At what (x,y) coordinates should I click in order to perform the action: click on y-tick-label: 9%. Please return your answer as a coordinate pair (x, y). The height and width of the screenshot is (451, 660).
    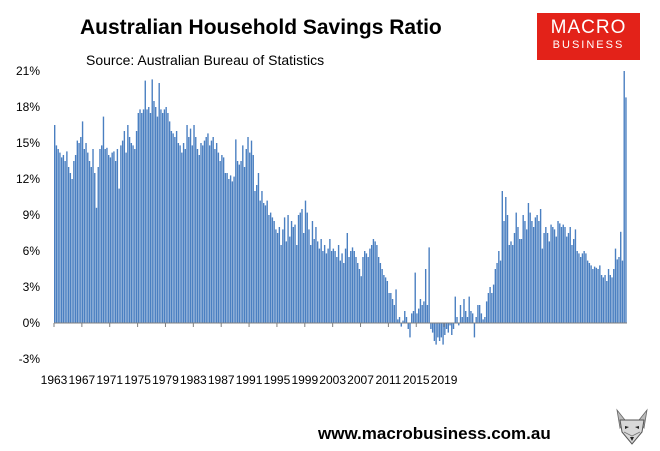
    Looking at the image, I should click on (32, 215).